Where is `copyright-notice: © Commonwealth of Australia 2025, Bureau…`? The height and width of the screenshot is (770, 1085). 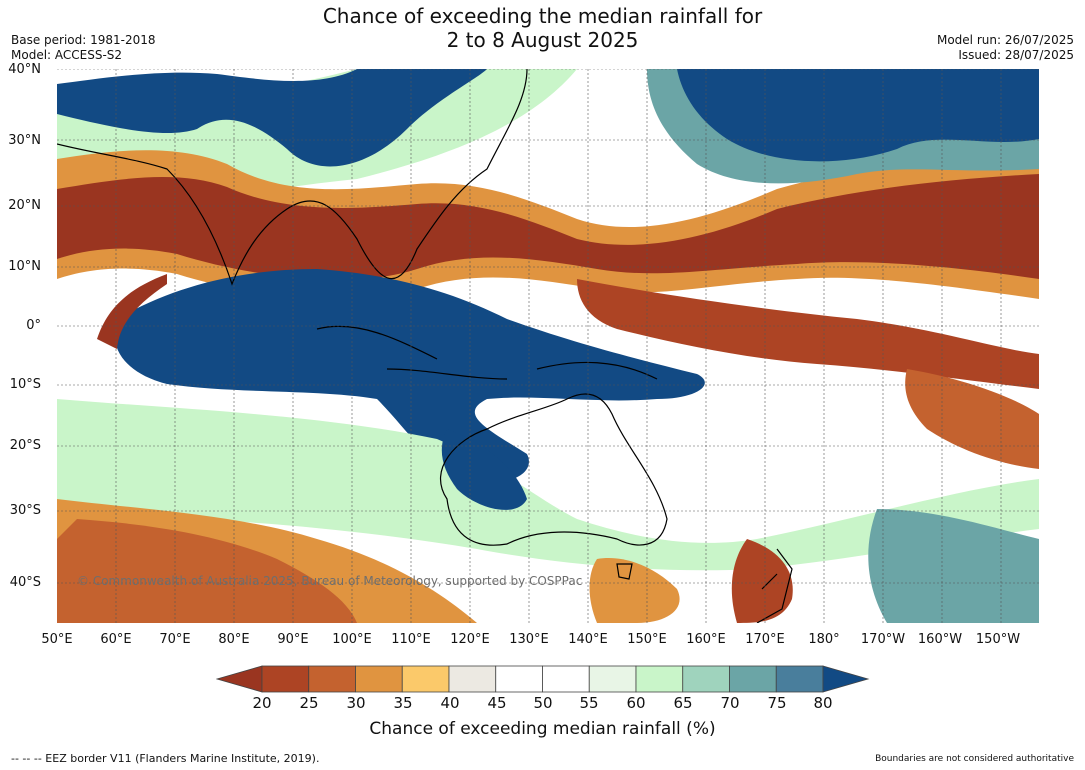
copyright-notice: © Commonwealth of Australia 2025, Bureau… is located at coordinates (330, 581).